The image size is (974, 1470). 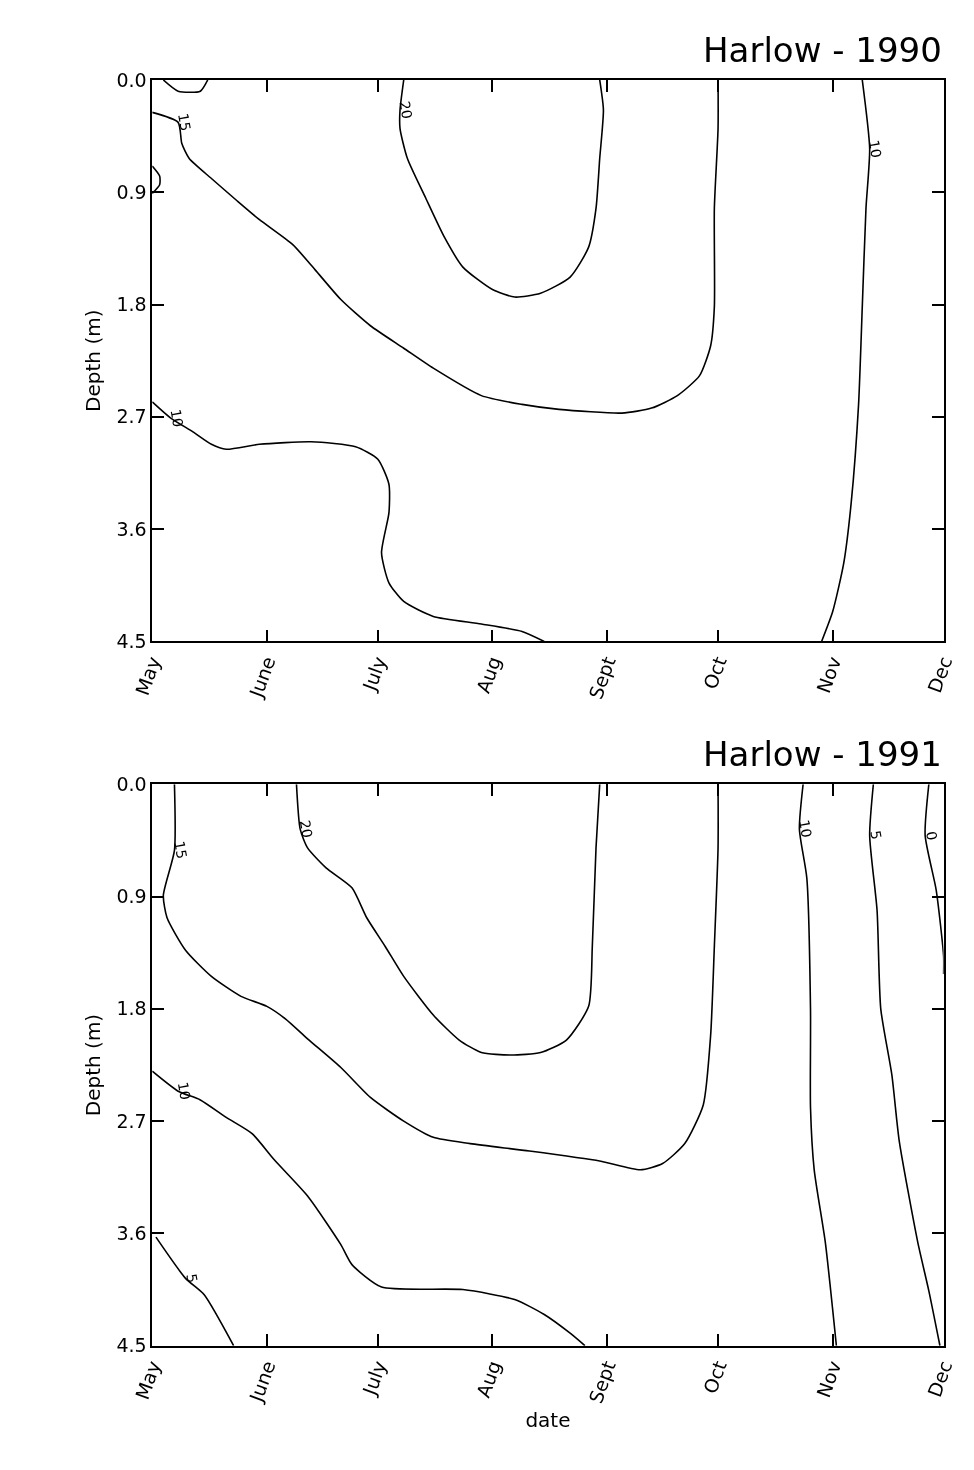 What do you see at coordinates (822, 754) in the screenshot?
I see `chart-title: Harlow - 1991` at bounding box center [822, 754].